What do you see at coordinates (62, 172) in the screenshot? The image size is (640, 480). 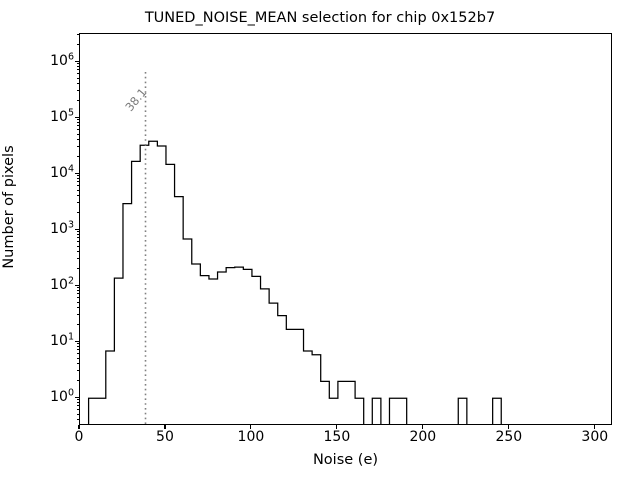 I see `y-tick-label: 10⁴` at bounding box center [62, 172].